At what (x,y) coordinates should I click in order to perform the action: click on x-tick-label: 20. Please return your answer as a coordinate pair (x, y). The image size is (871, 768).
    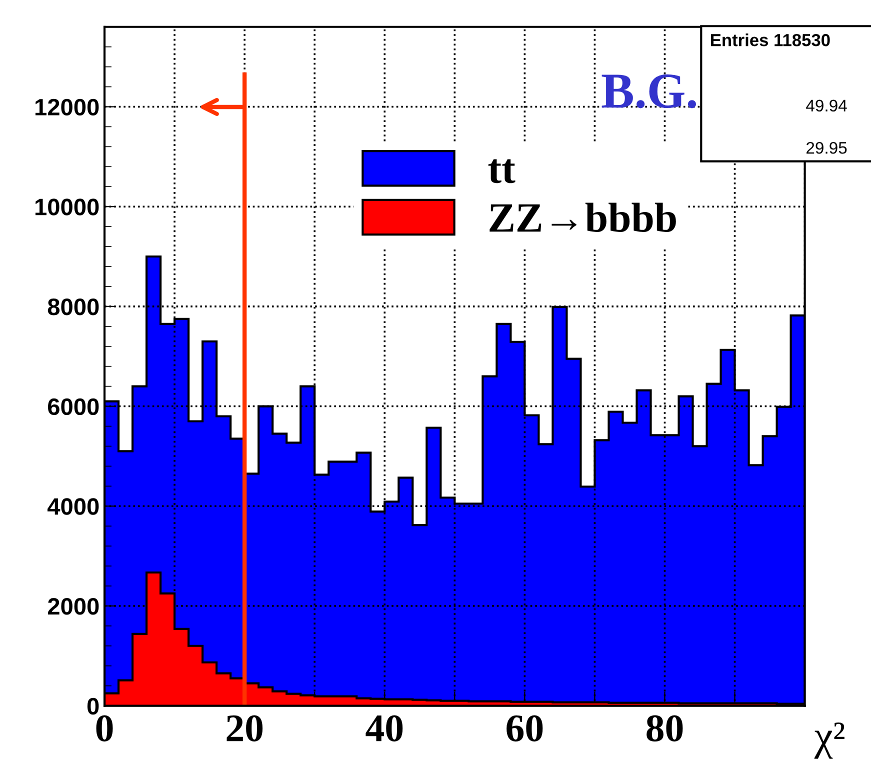
    Looking at the image, I should click on (244, 728).